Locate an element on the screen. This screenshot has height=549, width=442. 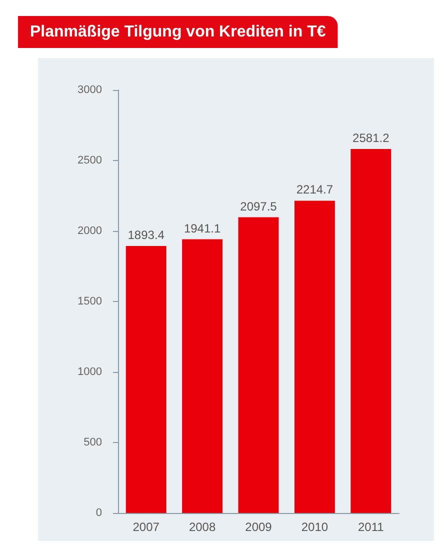
x-tick-label: 2008 is located at coordinates (202, 527).